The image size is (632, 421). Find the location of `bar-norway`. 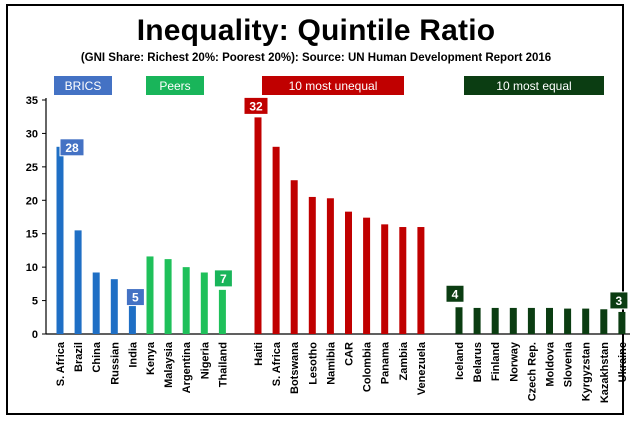

bar-norway is located at coordinates (513, 320).